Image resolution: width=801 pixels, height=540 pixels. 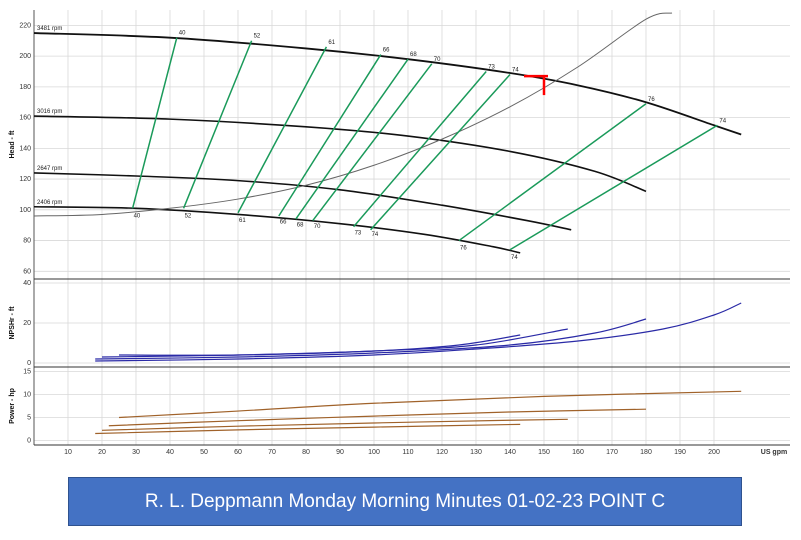 I want to click on x-tick-label: 160, so click(x=578, y=452).